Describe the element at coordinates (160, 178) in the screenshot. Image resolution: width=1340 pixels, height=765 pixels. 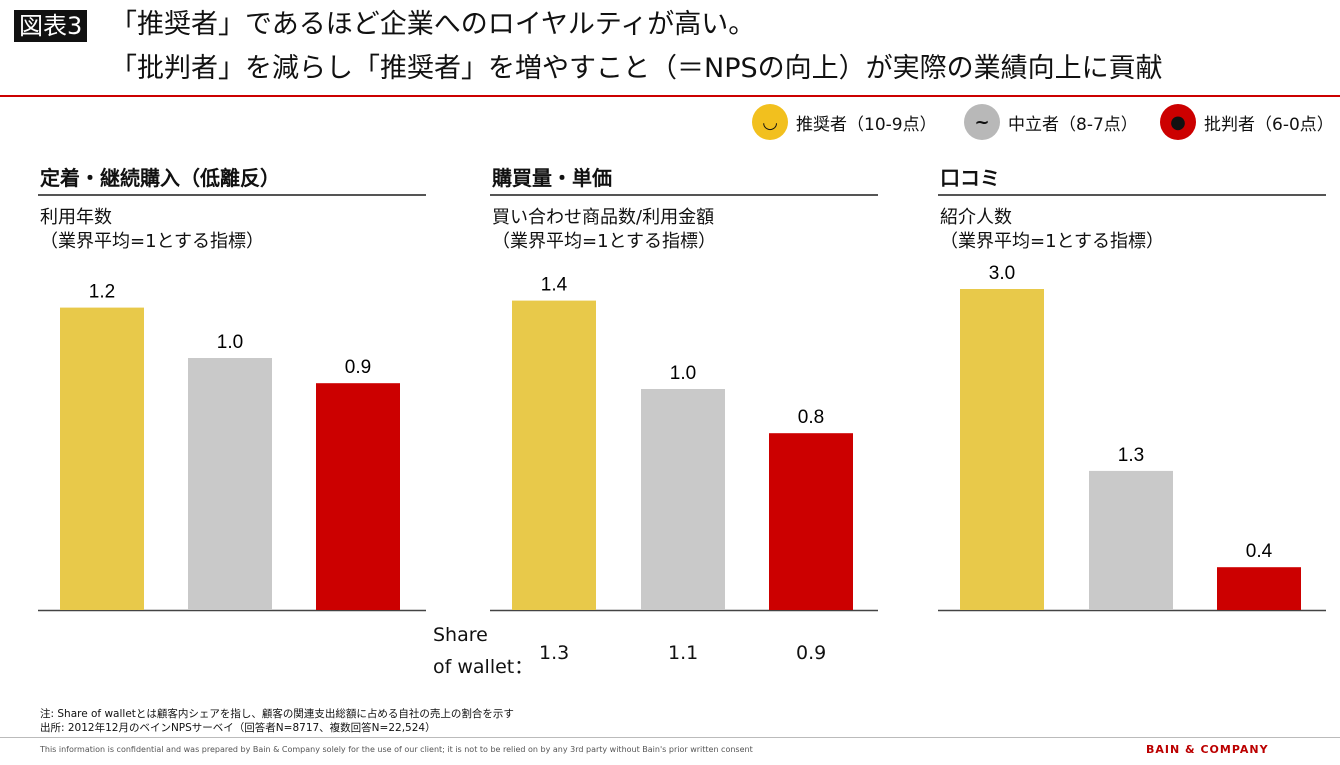
I see `panel-title-retention: 定着・継続購入（低離反）` at that location.